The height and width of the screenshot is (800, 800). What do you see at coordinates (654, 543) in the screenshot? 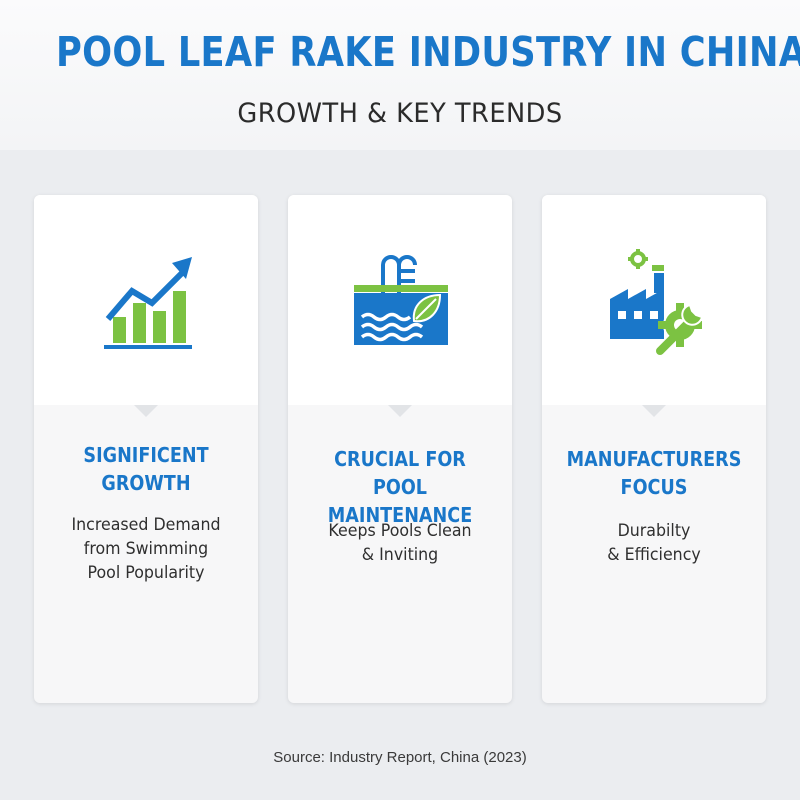
I see `card-description: Durabilty & Efficiency` at bounding box center [654, 543].